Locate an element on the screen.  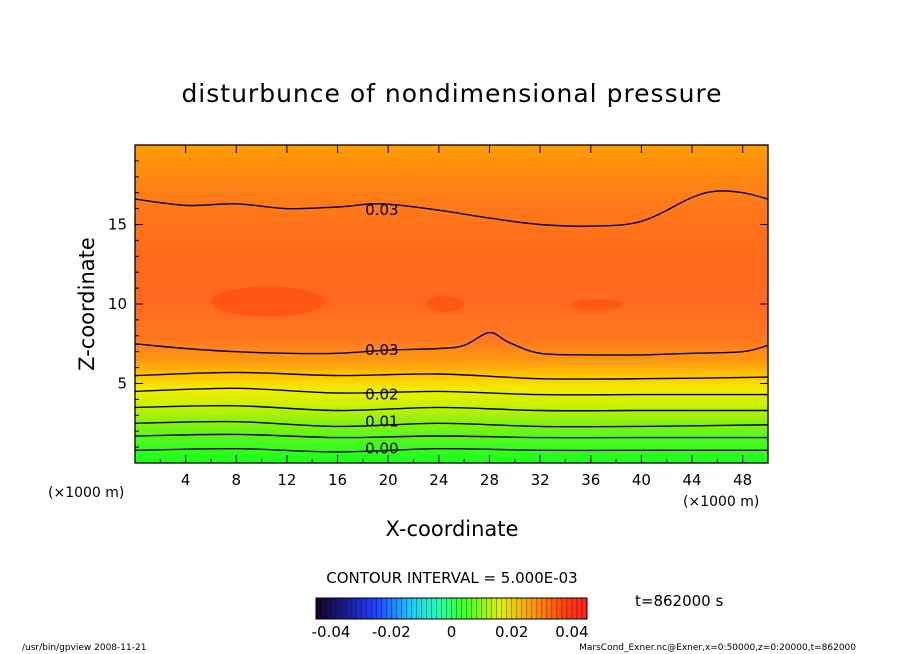
footer-left: /usr/bin/gpview 2008-11-21 is located at coordinates (84, 648).